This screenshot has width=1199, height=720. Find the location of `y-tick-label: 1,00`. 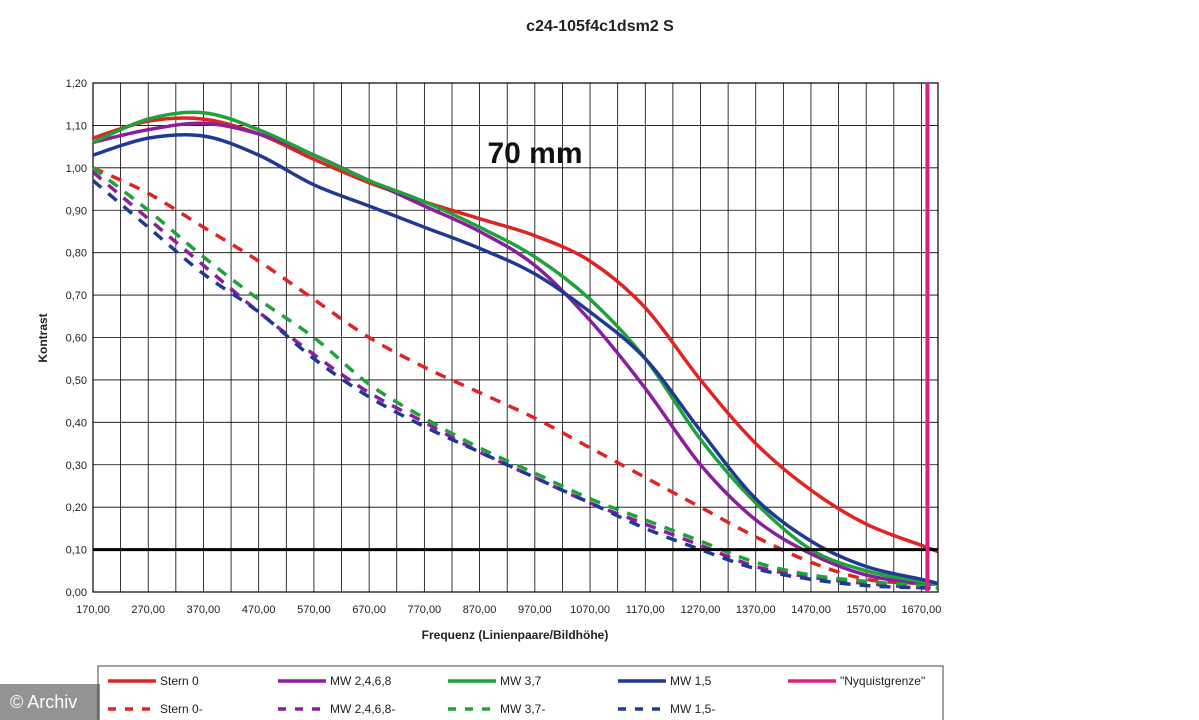

y-tick-label: 1,00 is located at coordinates (76, 169).